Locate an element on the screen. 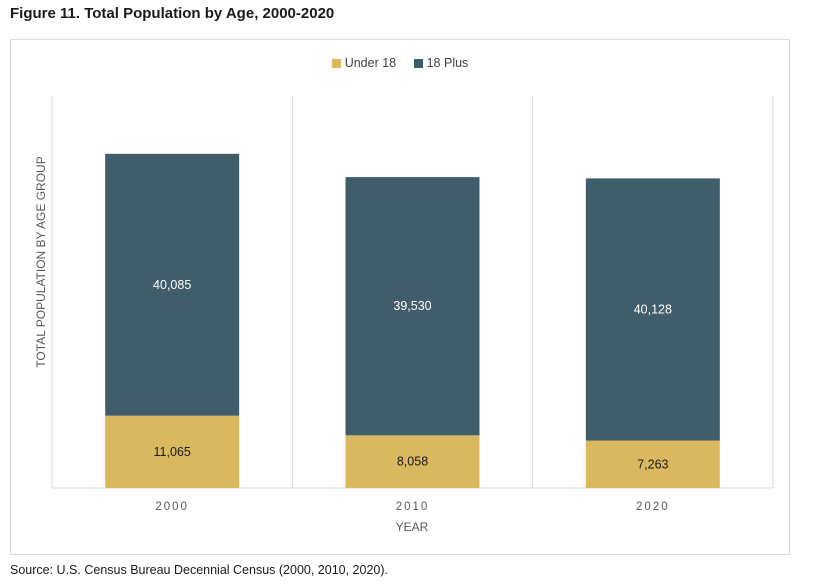  bar-18-plus-2010 is located at coordinates (412, 306).